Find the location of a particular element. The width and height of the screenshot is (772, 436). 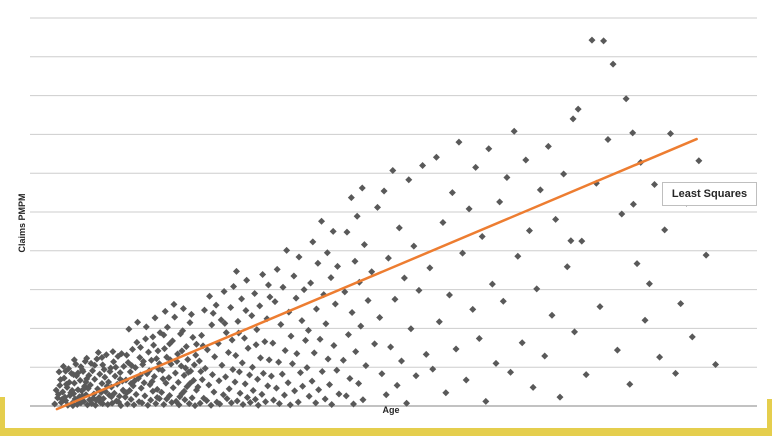

legend-label: Least Squares is located at coordinates (709, 194).